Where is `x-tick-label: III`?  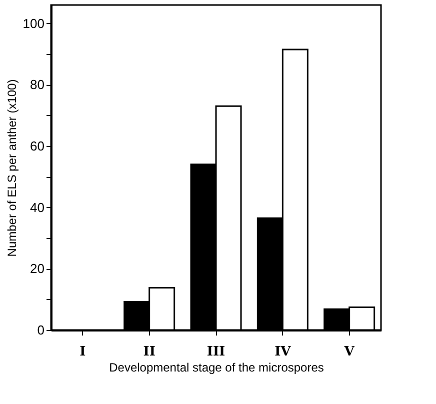 x-tick-label: III is located at coordinates (216, 352).